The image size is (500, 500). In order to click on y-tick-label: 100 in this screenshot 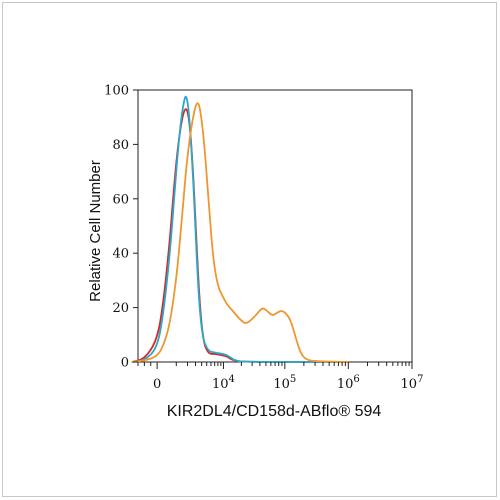, I will do `click(116, 91)`.